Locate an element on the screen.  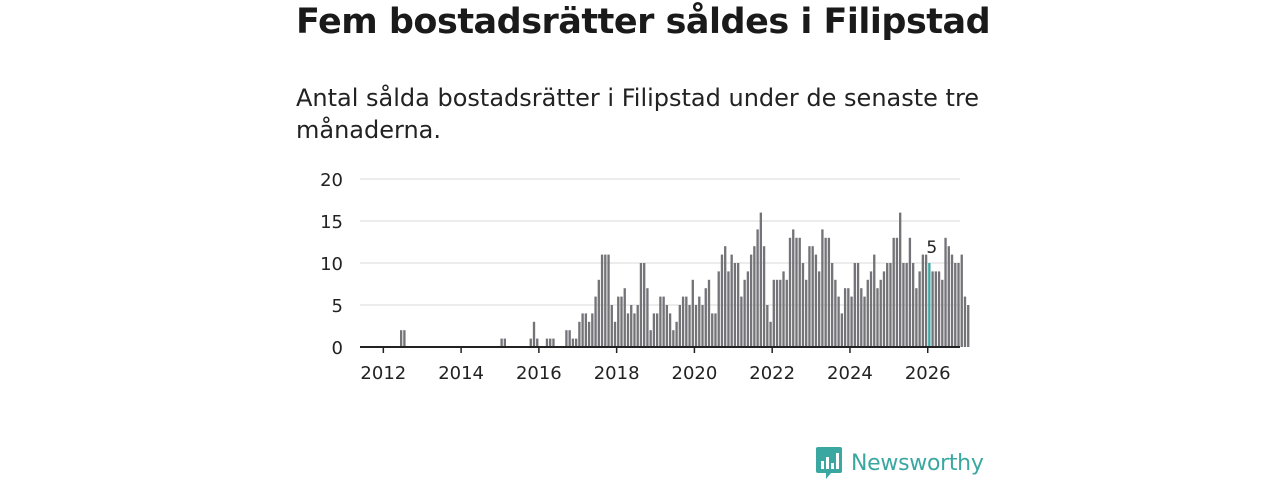
brand-logo: Newsworthy is located at coordinates (899, 463).